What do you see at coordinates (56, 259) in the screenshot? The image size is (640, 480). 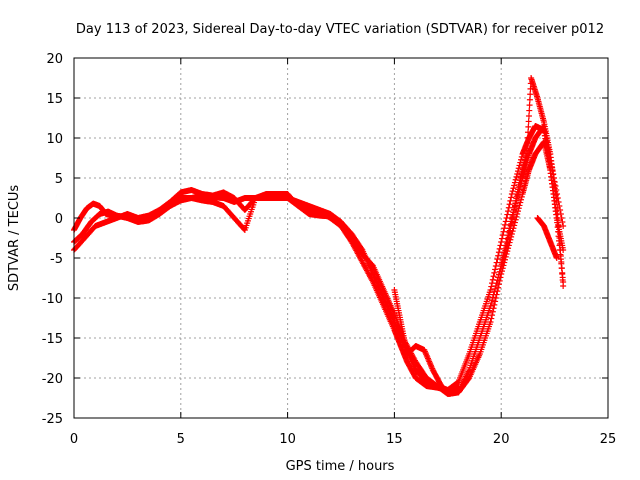 I see `y-tick-label: -5` at bounding box center [56, 259].